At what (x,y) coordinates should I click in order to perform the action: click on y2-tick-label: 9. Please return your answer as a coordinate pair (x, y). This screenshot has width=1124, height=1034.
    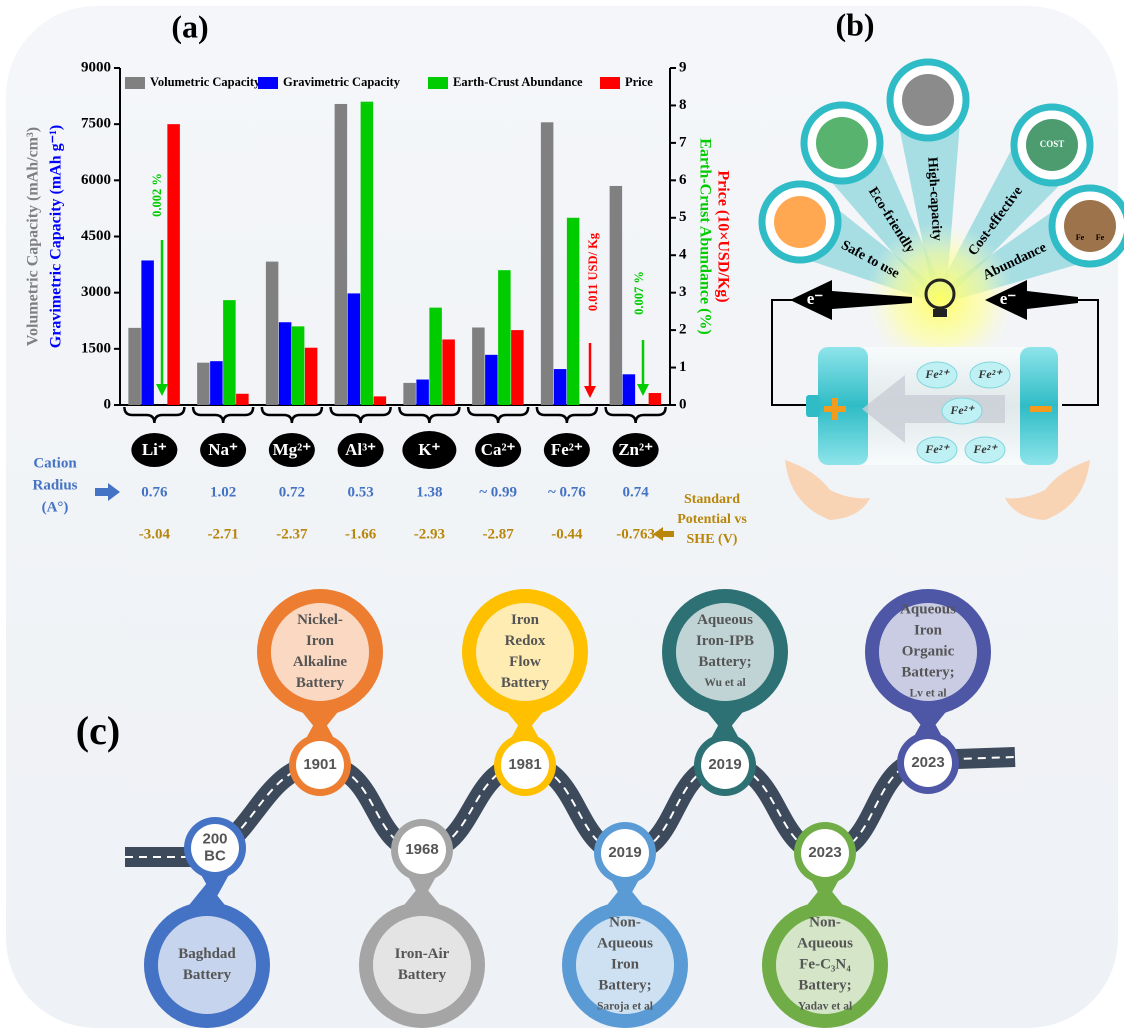
    Looking at the image, I should click on (683, 67).